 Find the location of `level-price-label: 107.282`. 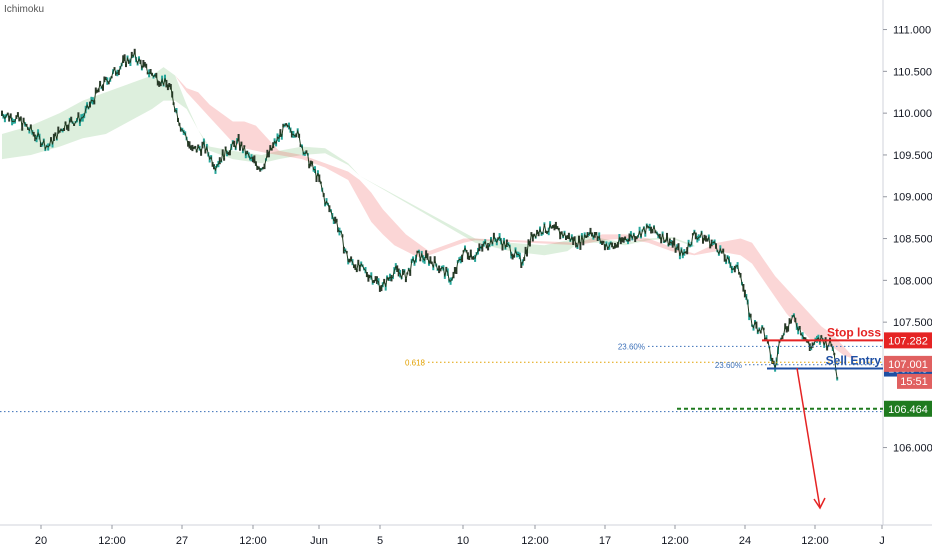

level-price-label: 107.282 is located at coordinates (908, 341).